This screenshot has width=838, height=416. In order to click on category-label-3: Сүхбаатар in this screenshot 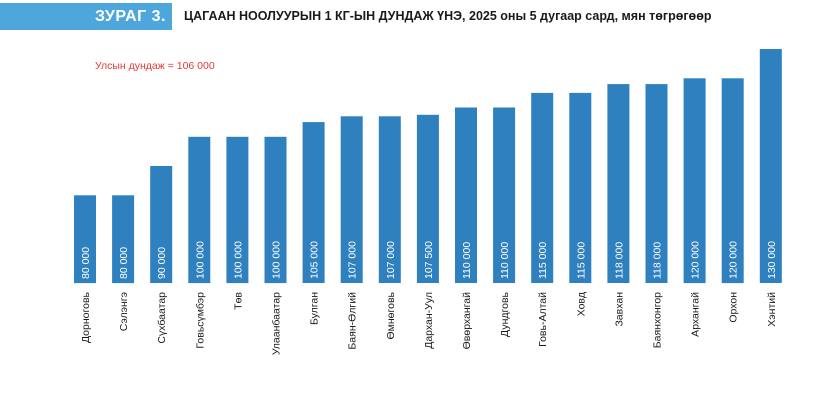, I will do `click(162, 318)`.